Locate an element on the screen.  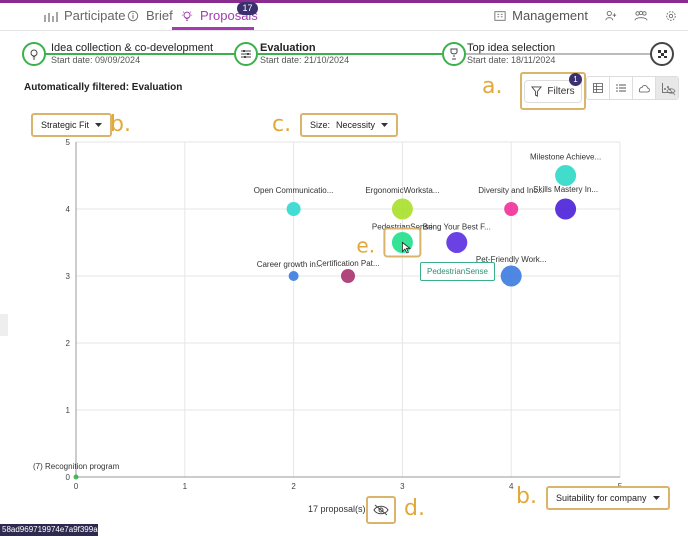
annotation-d: d. is located at coordinates (414, 508).